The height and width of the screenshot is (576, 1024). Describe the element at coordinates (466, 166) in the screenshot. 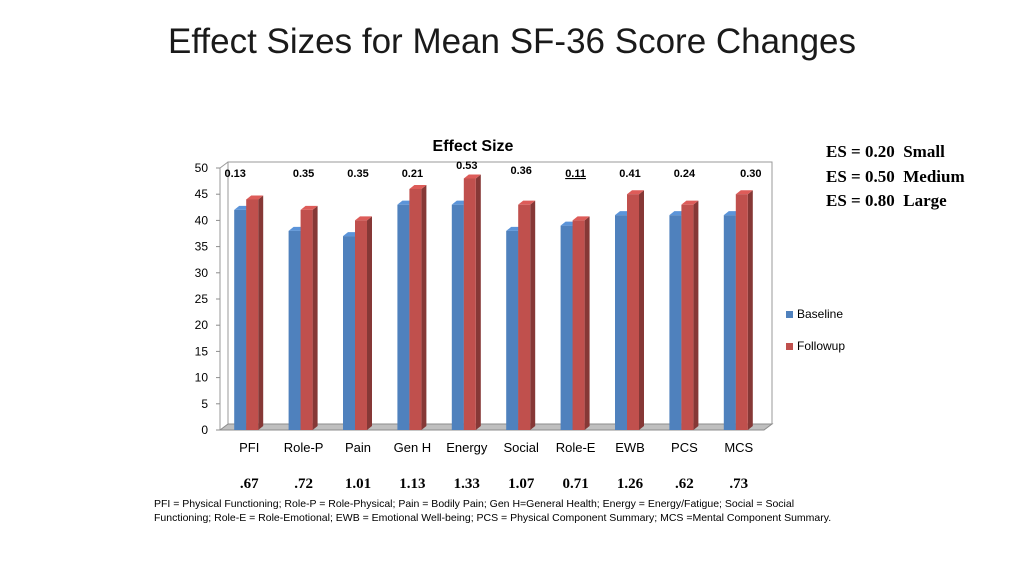

I see `effect-size-top-label: 0.53` at that location.